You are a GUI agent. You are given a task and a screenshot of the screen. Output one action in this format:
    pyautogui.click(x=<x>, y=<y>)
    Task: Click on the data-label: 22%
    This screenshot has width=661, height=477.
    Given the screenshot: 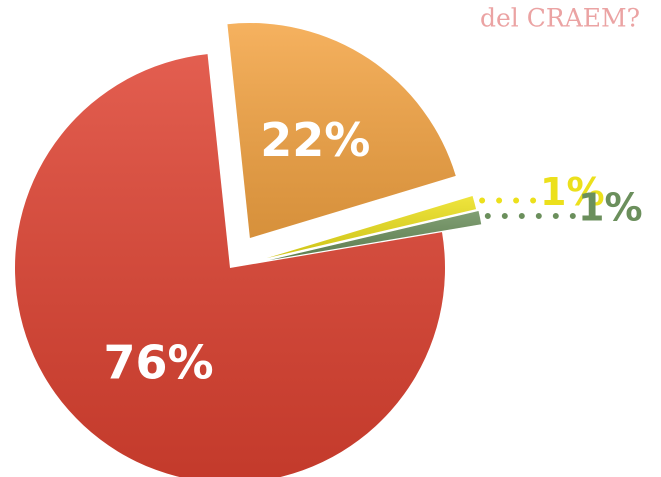 What is the action you would take?
    pyautogui.click(x=315, y=140)
    